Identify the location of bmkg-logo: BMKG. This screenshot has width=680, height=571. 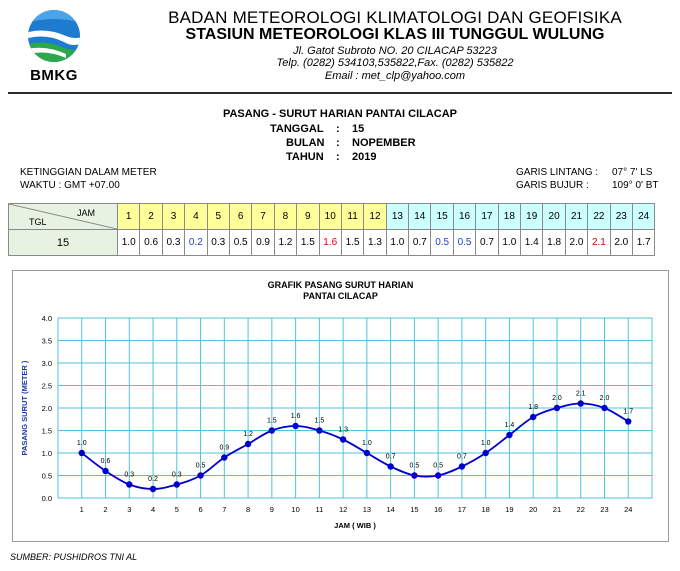
(54, 45).